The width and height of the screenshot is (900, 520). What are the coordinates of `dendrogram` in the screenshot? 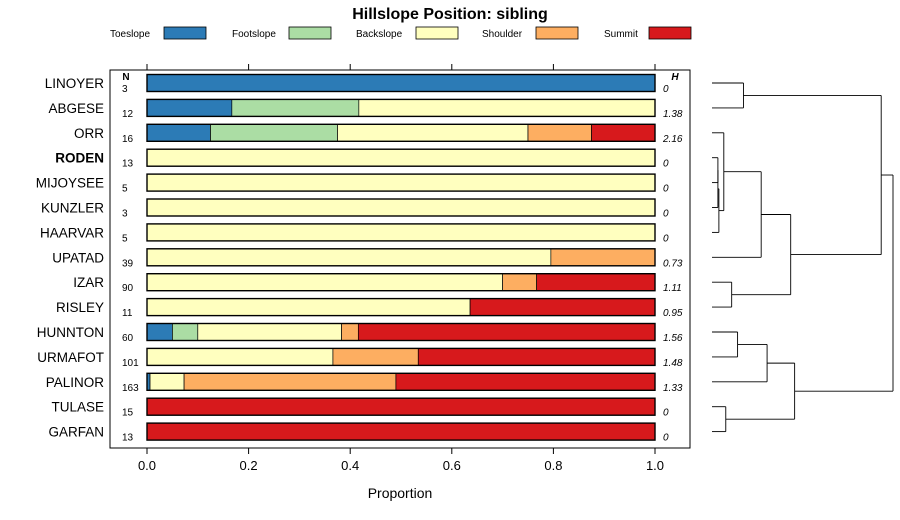 It's located at (803, 257).